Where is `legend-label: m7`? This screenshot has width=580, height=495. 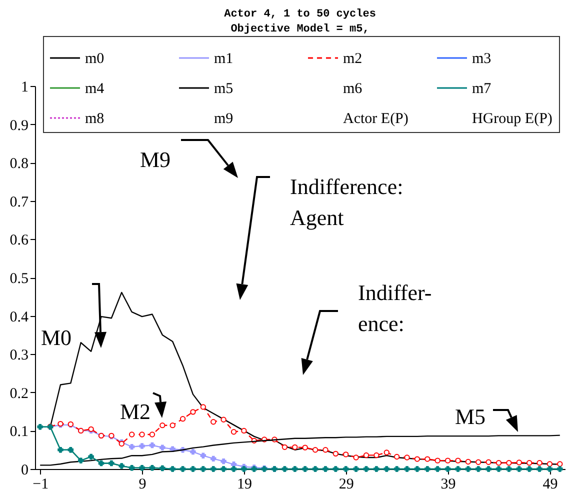 legend-label: m7 is located at coordinates (482, 89).